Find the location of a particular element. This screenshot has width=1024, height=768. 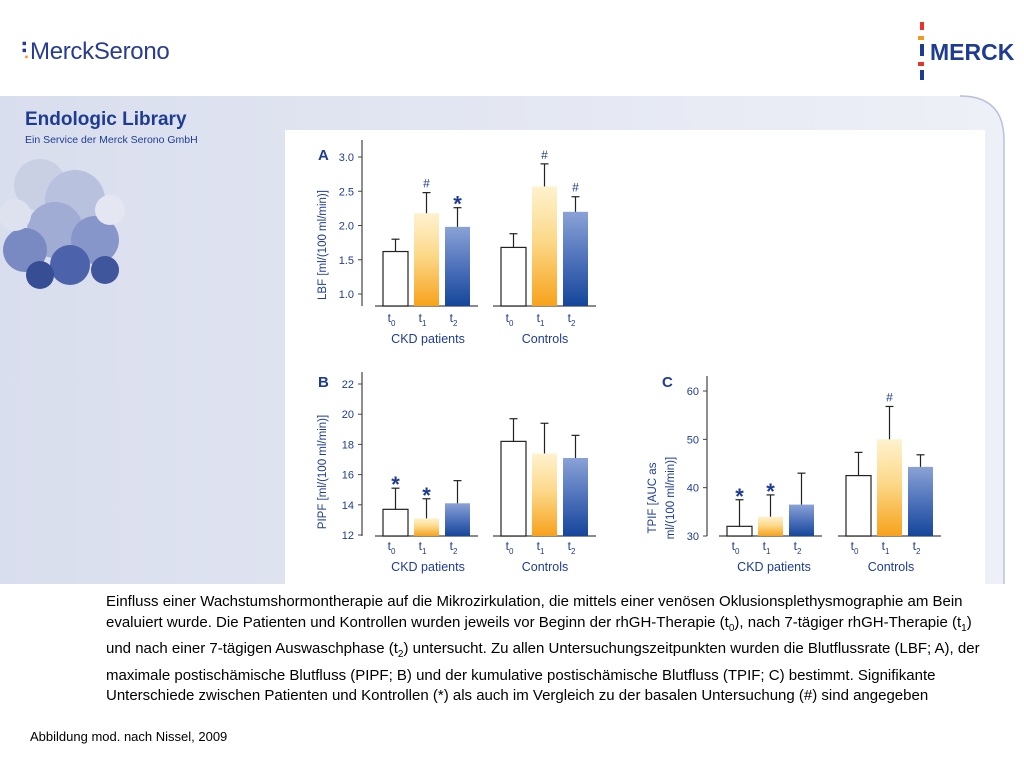

merck-serono-logo: MerckSerono is located at coordinates (96, 52).